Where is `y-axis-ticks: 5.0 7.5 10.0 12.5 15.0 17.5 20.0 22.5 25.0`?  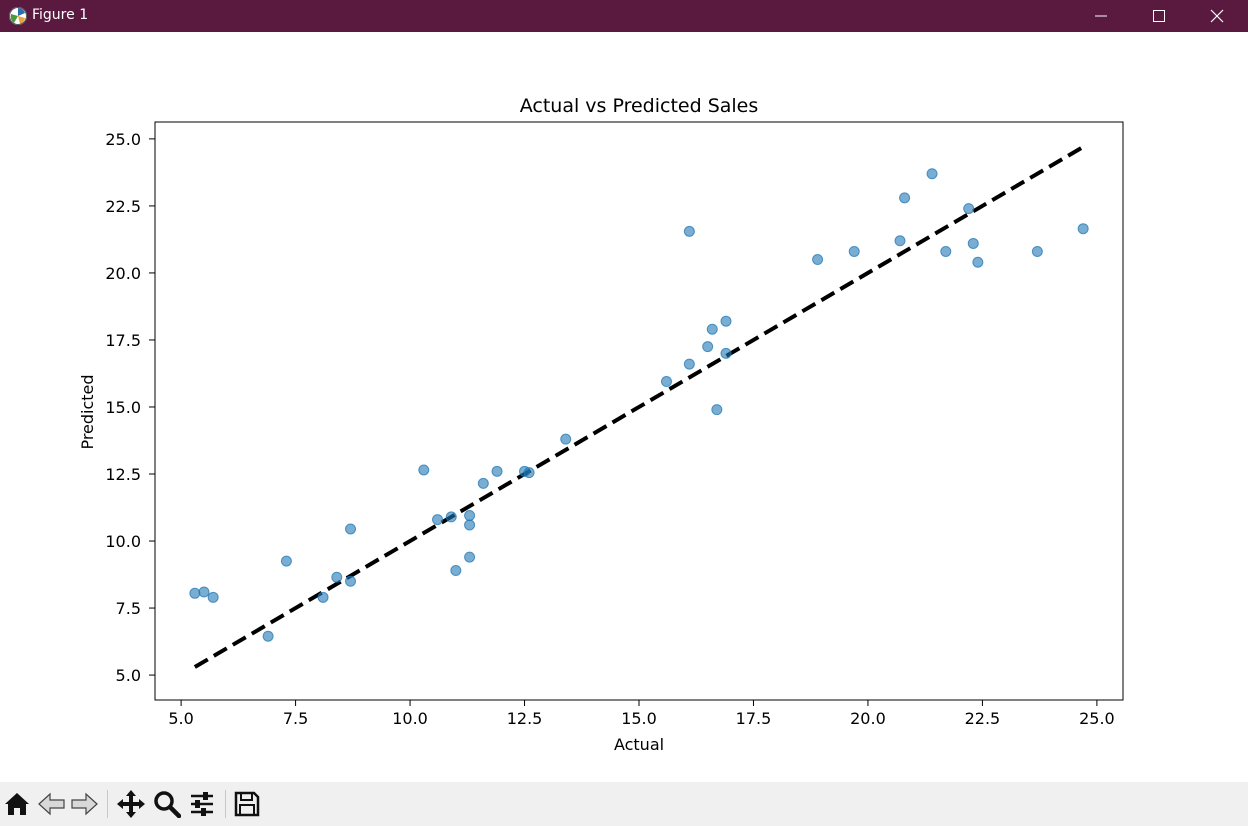 y-axis-ticks: 5.0 7.5 10.0 12.5 15.0 17.5 20.0 22.5 25.0 is located at coordinates (130, 407).